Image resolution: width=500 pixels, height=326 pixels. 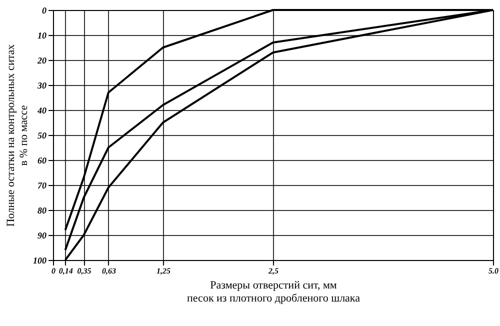 I want to click on y-tick-label: 60, so click(x=42, y=161).